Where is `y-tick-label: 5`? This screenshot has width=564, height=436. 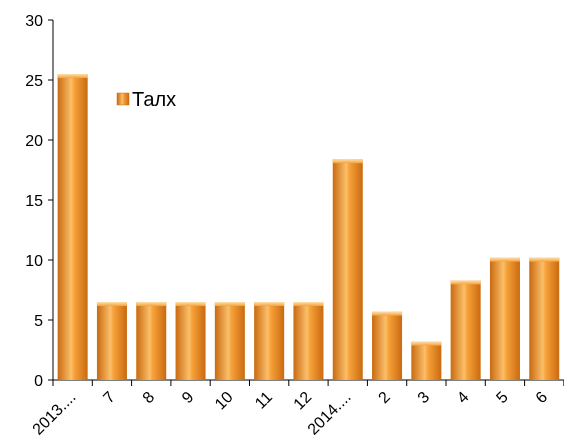
y-tick-label: 5 is located at coordinates (38, 321).